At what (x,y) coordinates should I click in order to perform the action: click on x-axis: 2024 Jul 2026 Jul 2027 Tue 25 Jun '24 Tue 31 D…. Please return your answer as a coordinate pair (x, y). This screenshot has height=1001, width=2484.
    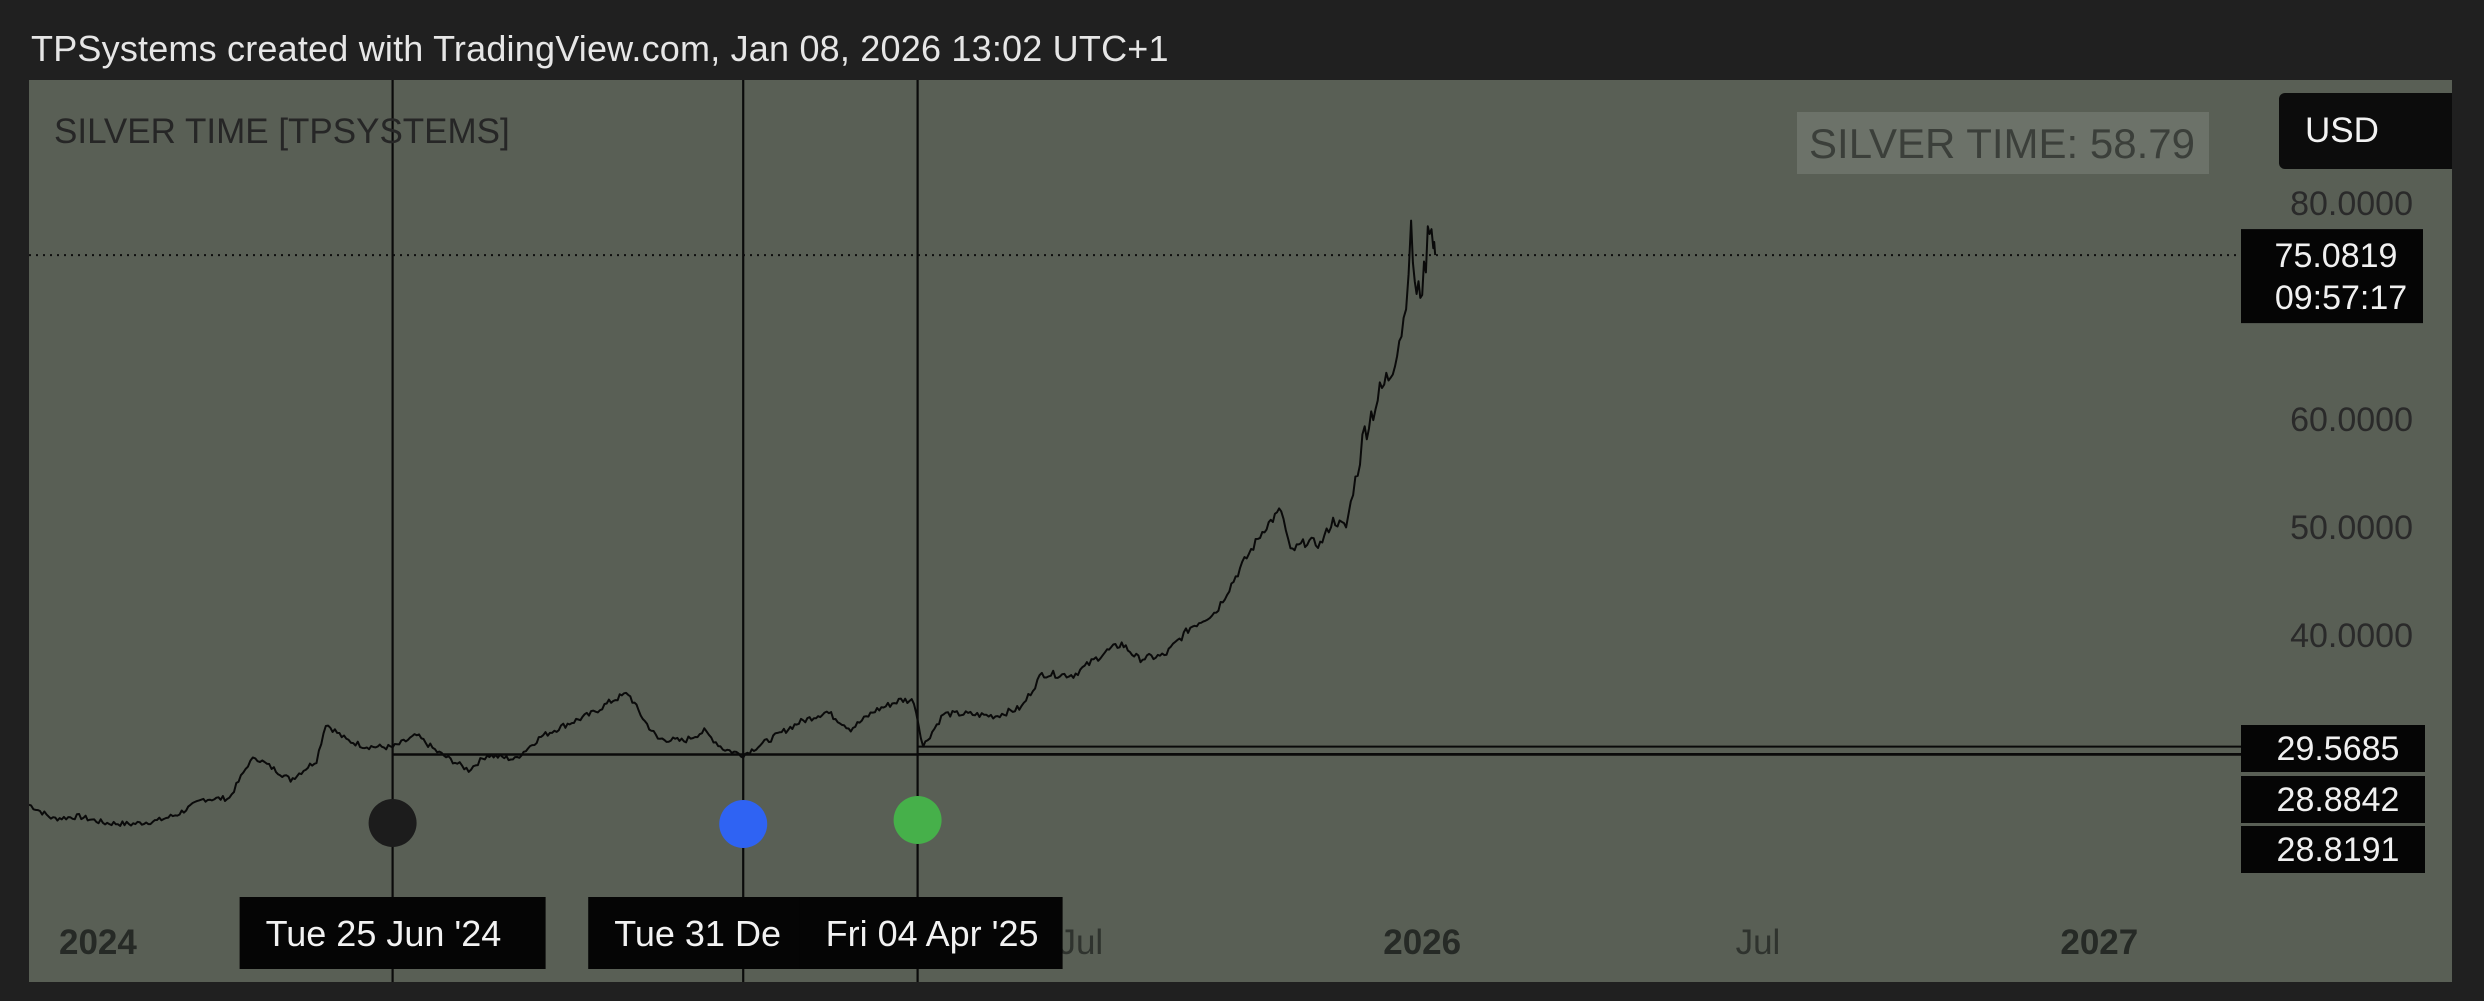
    Looking at the image, I should click on (1098, 933).